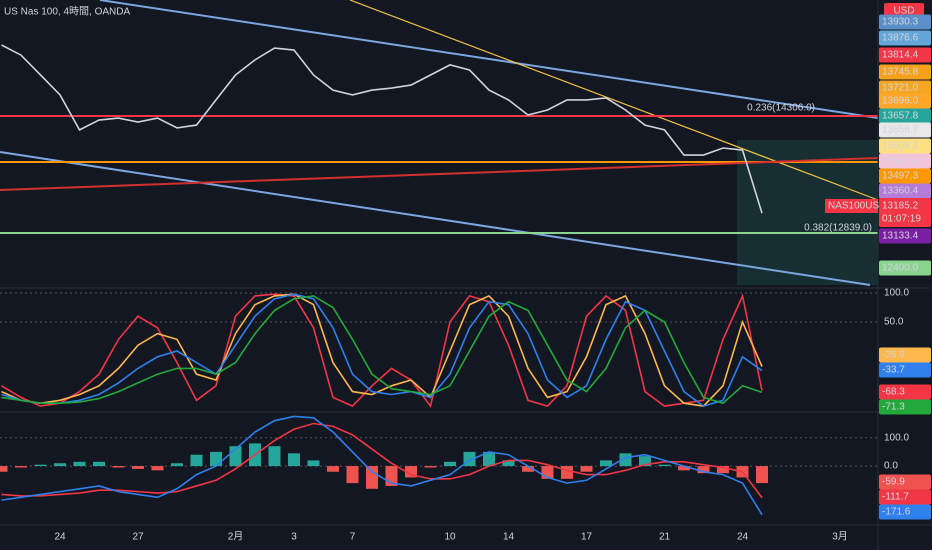 The image size is (932, 550). I want to click on x-tick-label: 27, so click(138, 537).